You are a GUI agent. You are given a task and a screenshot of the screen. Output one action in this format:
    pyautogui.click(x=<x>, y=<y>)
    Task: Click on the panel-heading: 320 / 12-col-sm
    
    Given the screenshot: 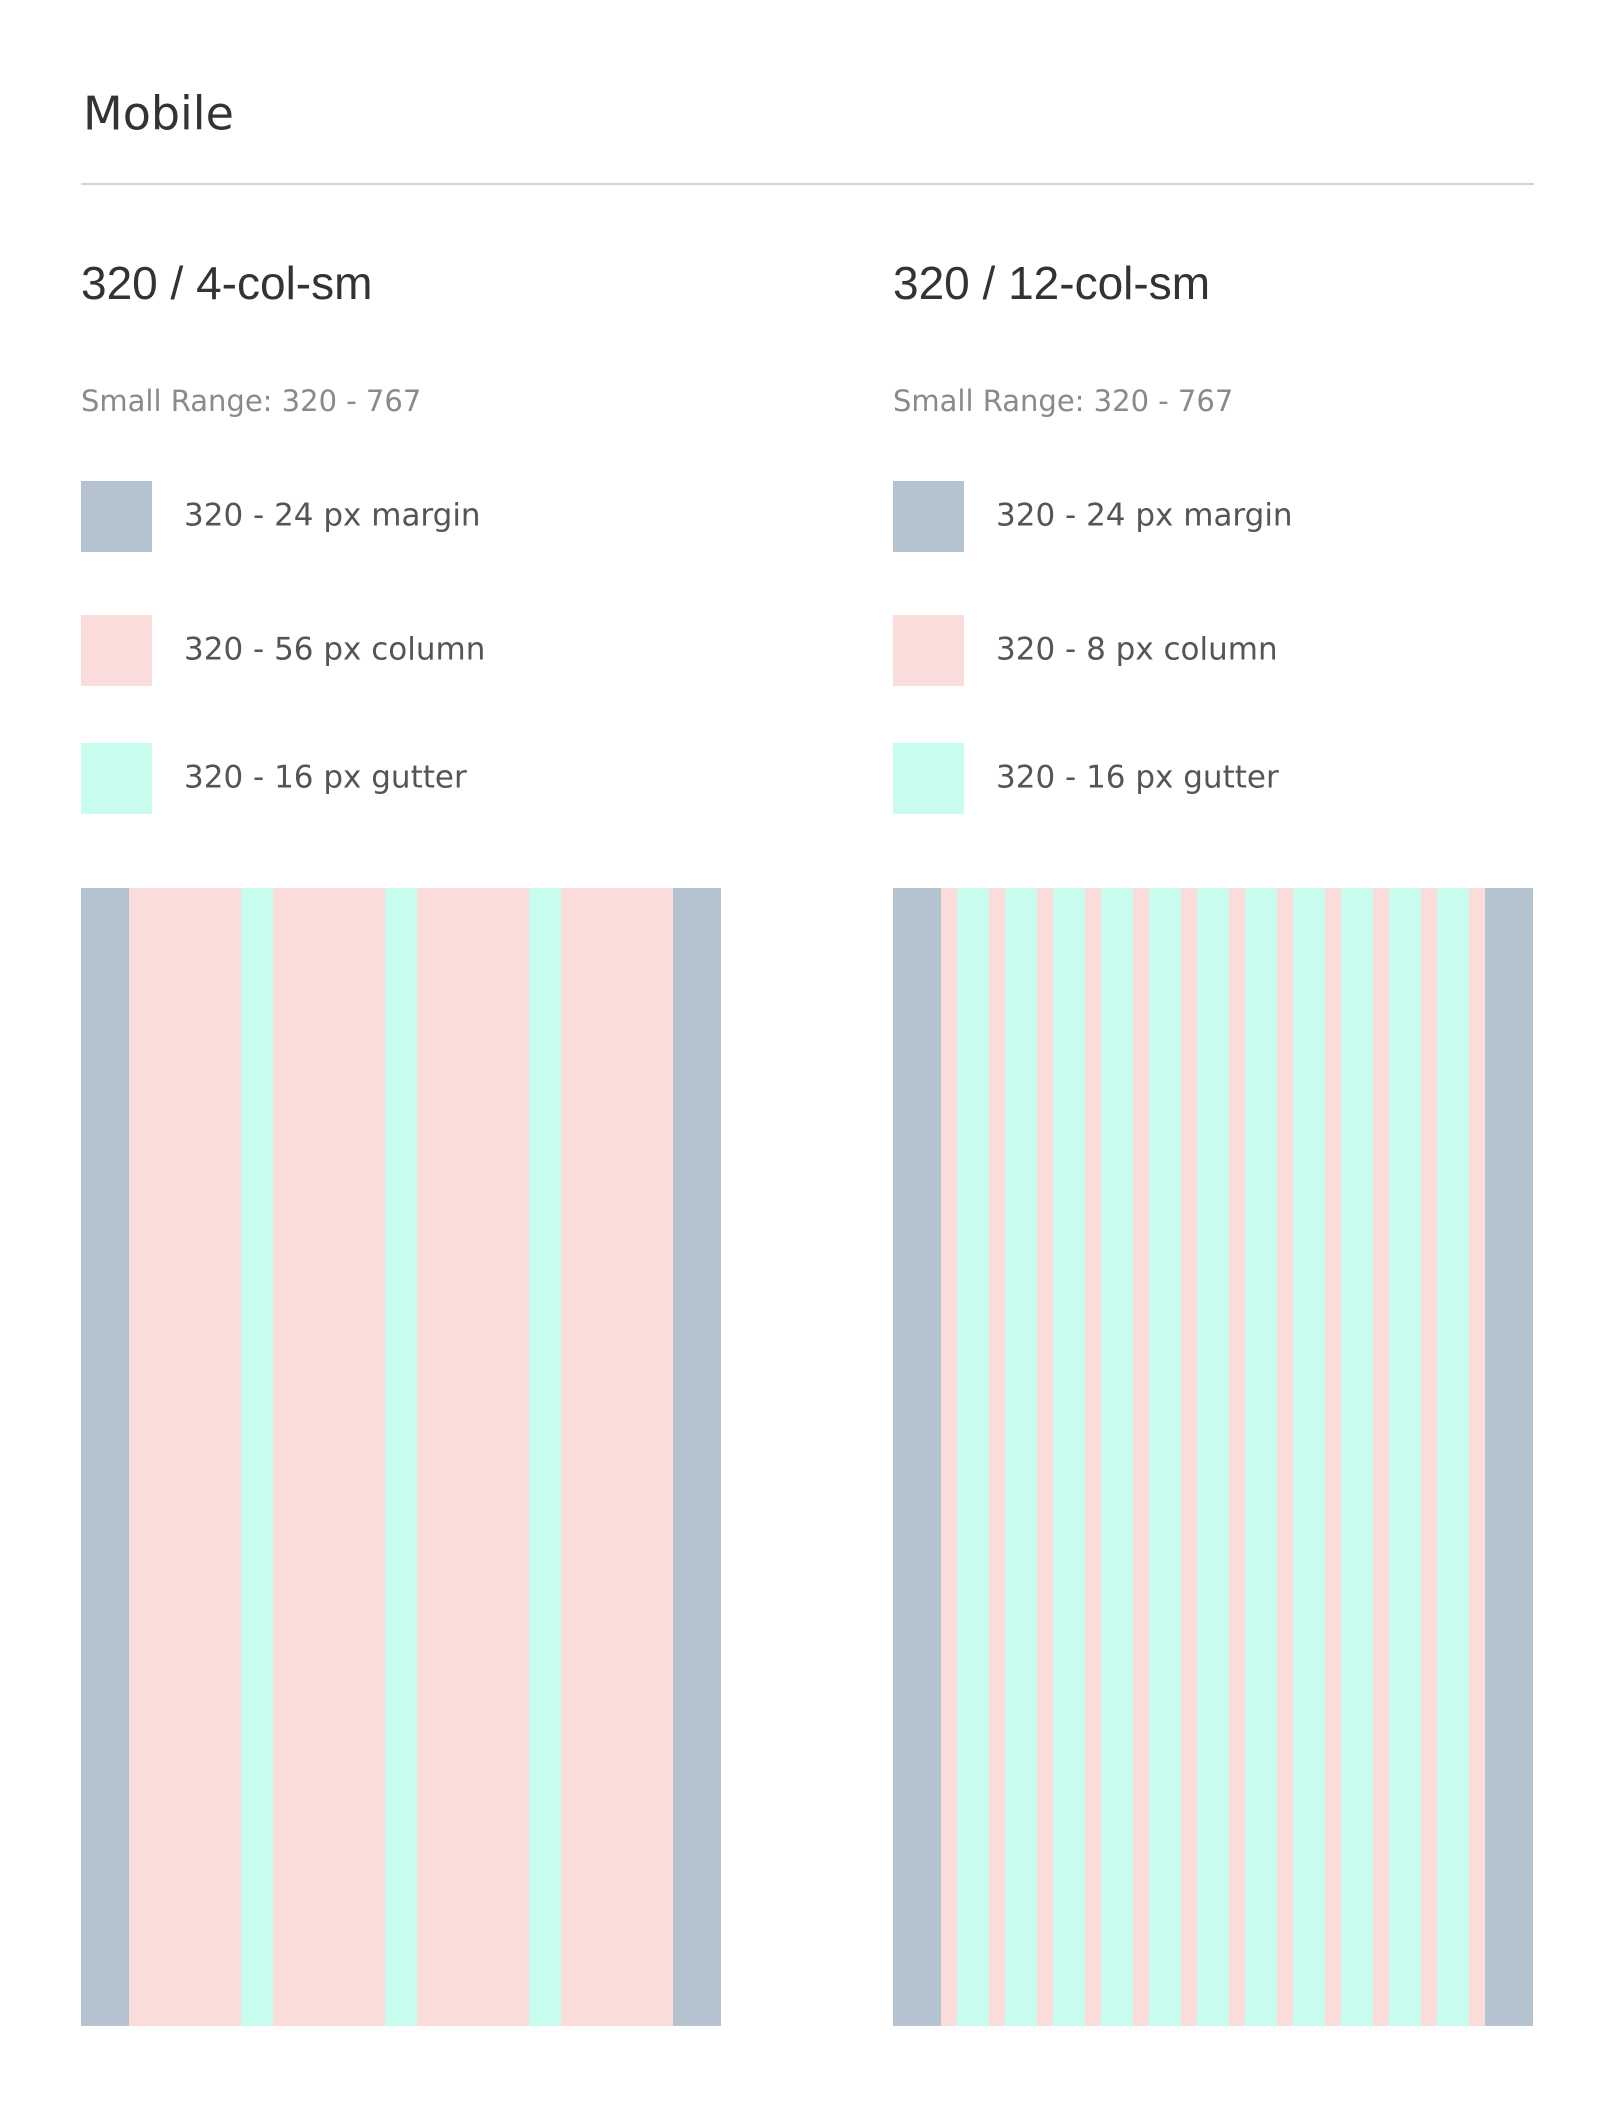 What is the action you would take?
    pyautogui.click(x=1051, y=283)
    